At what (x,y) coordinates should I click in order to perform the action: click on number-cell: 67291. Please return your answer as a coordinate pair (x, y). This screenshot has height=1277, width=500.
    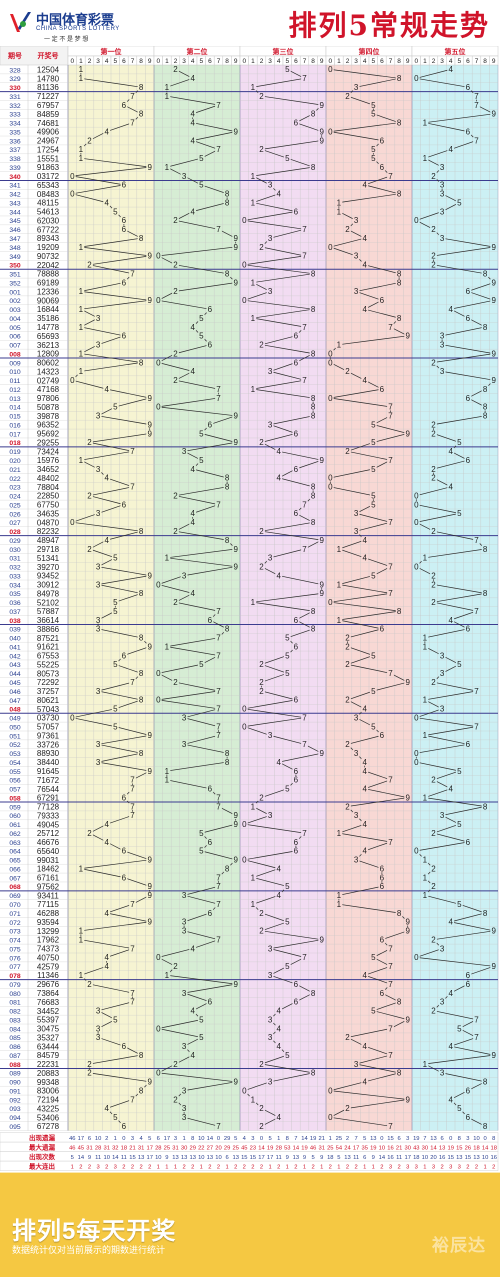
    Looking at the image, I should click on (48, 798).